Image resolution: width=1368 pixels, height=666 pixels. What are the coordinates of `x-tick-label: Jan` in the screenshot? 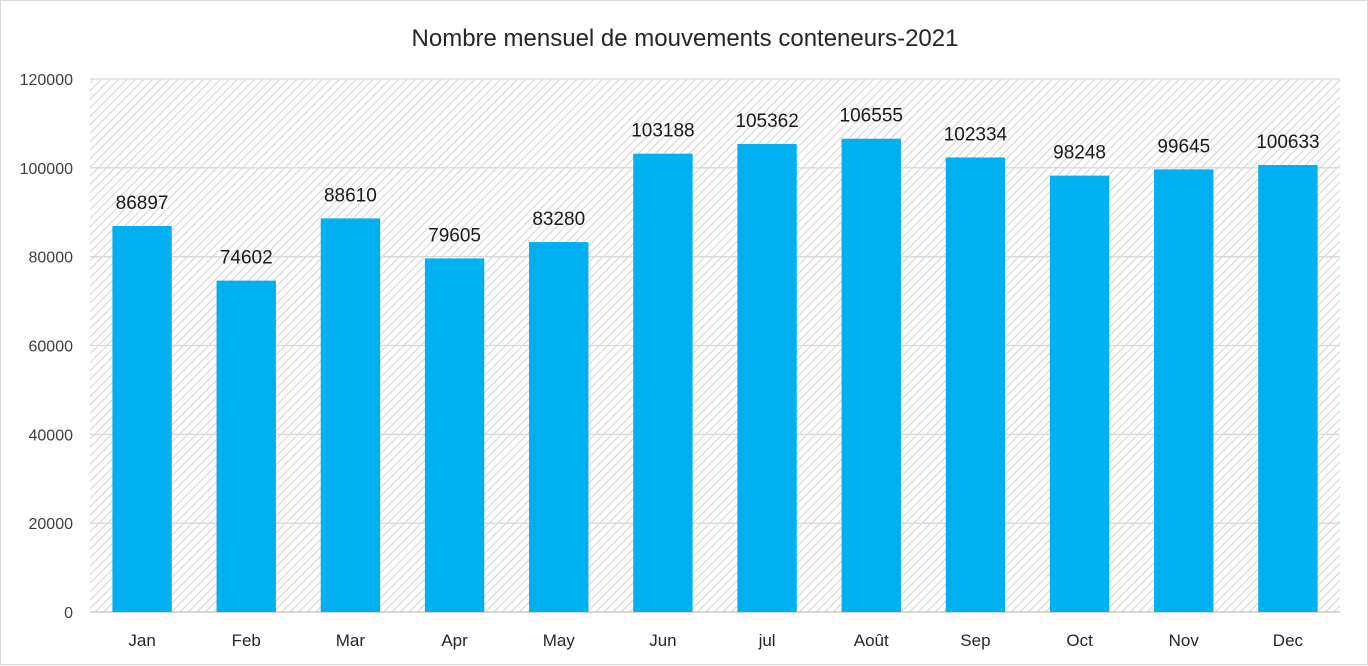 It's located at (141, 640).